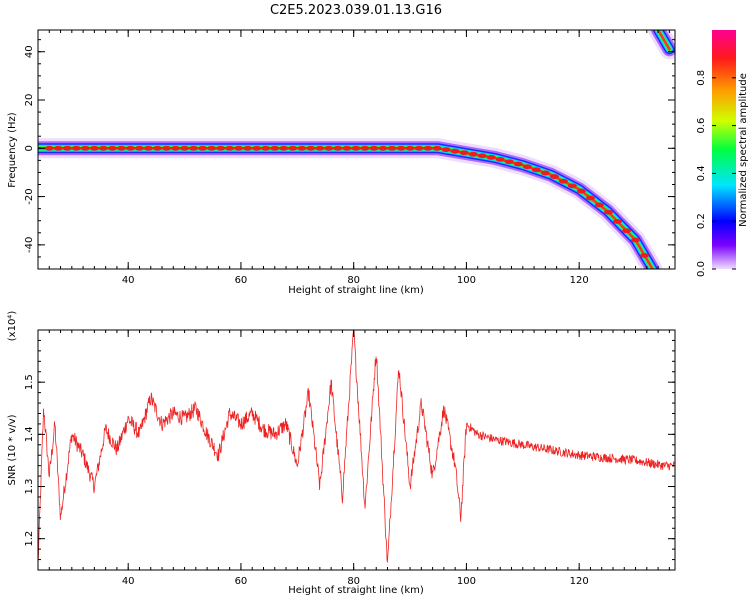 The image size is (750, 600). What do you see at coordinates (356, 590) in the screenshot?
I see `snr-xlabel: Height of straight line (km)` at bounding box center [356, 590].